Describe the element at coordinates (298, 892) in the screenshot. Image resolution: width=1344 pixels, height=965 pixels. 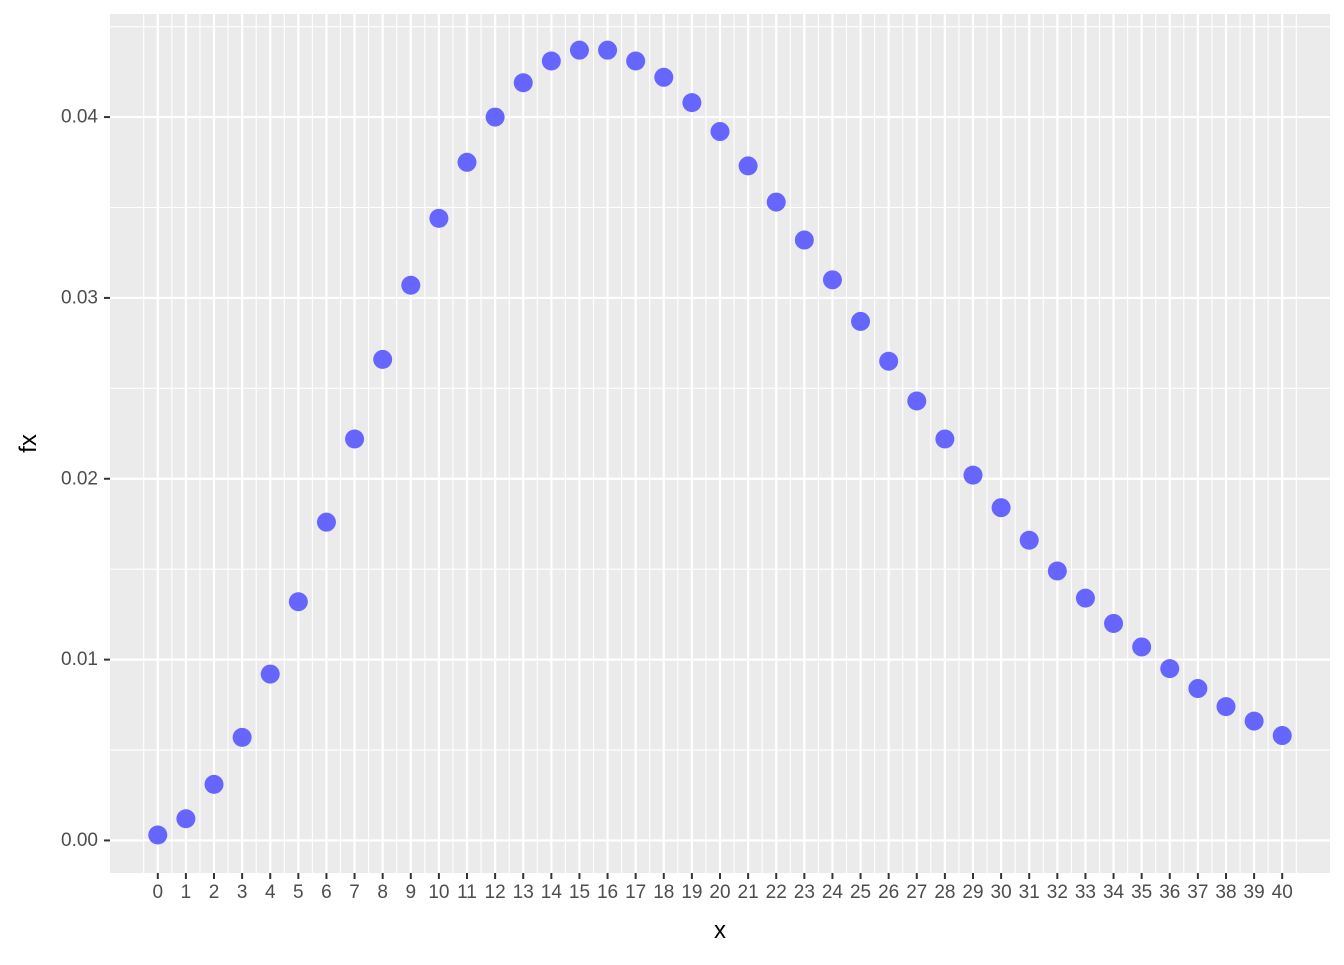
I see `x-tick-label: 5` at that location.